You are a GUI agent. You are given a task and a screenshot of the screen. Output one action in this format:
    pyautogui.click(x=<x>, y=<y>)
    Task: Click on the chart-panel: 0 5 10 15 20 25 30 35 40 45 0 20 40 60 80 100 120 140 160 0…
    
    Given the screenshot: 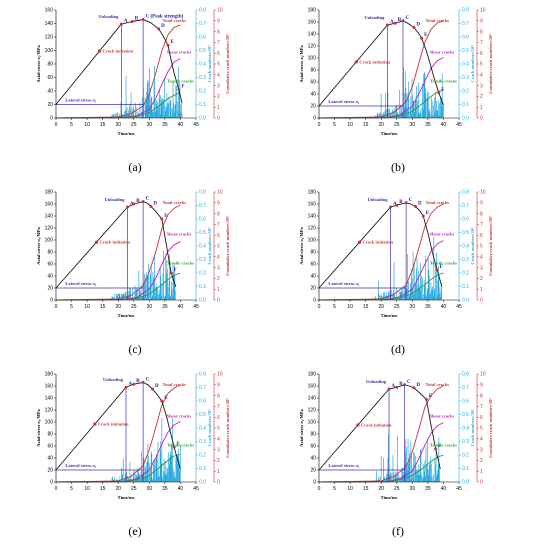 What is the action you would take?
    pyautogui.click(x=135, y=87)
    